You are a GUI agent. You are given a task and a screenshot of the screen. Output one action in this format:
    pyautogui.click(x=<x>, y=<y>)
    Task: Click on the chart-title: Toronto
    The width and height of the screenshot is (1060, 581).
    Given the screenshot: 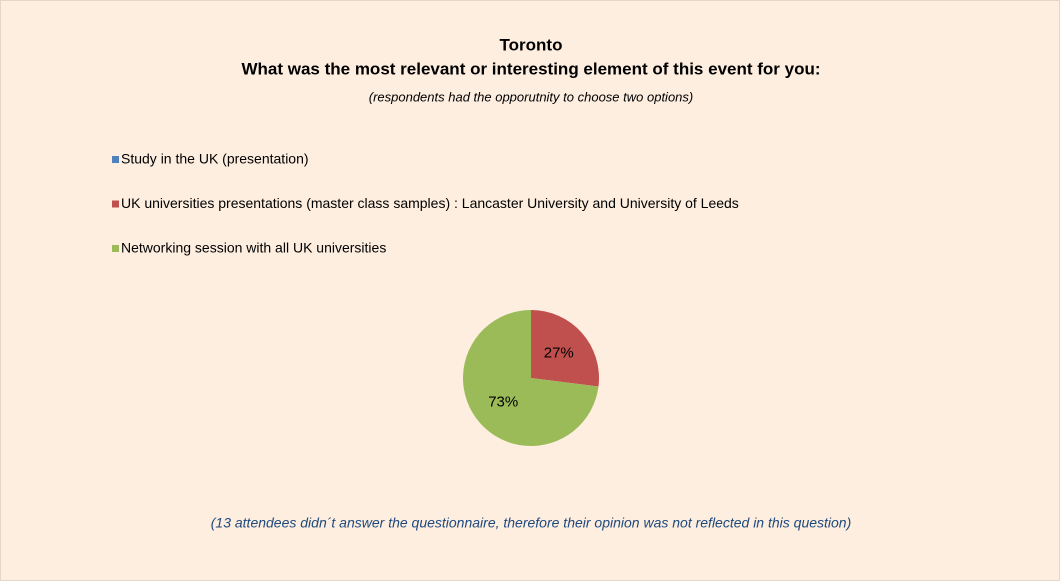 What is the action you would take?
    pyautogui.click(x=531, y=44)
    